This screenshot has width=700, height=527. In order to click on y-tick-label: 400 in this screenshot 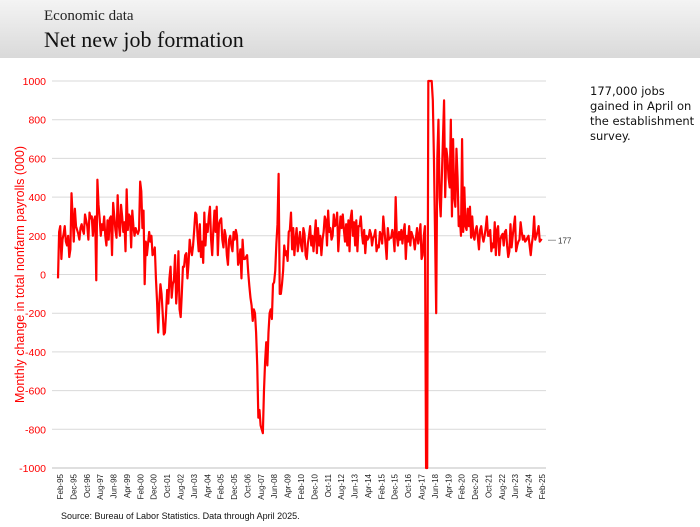, I will do `click(37, 198)`.